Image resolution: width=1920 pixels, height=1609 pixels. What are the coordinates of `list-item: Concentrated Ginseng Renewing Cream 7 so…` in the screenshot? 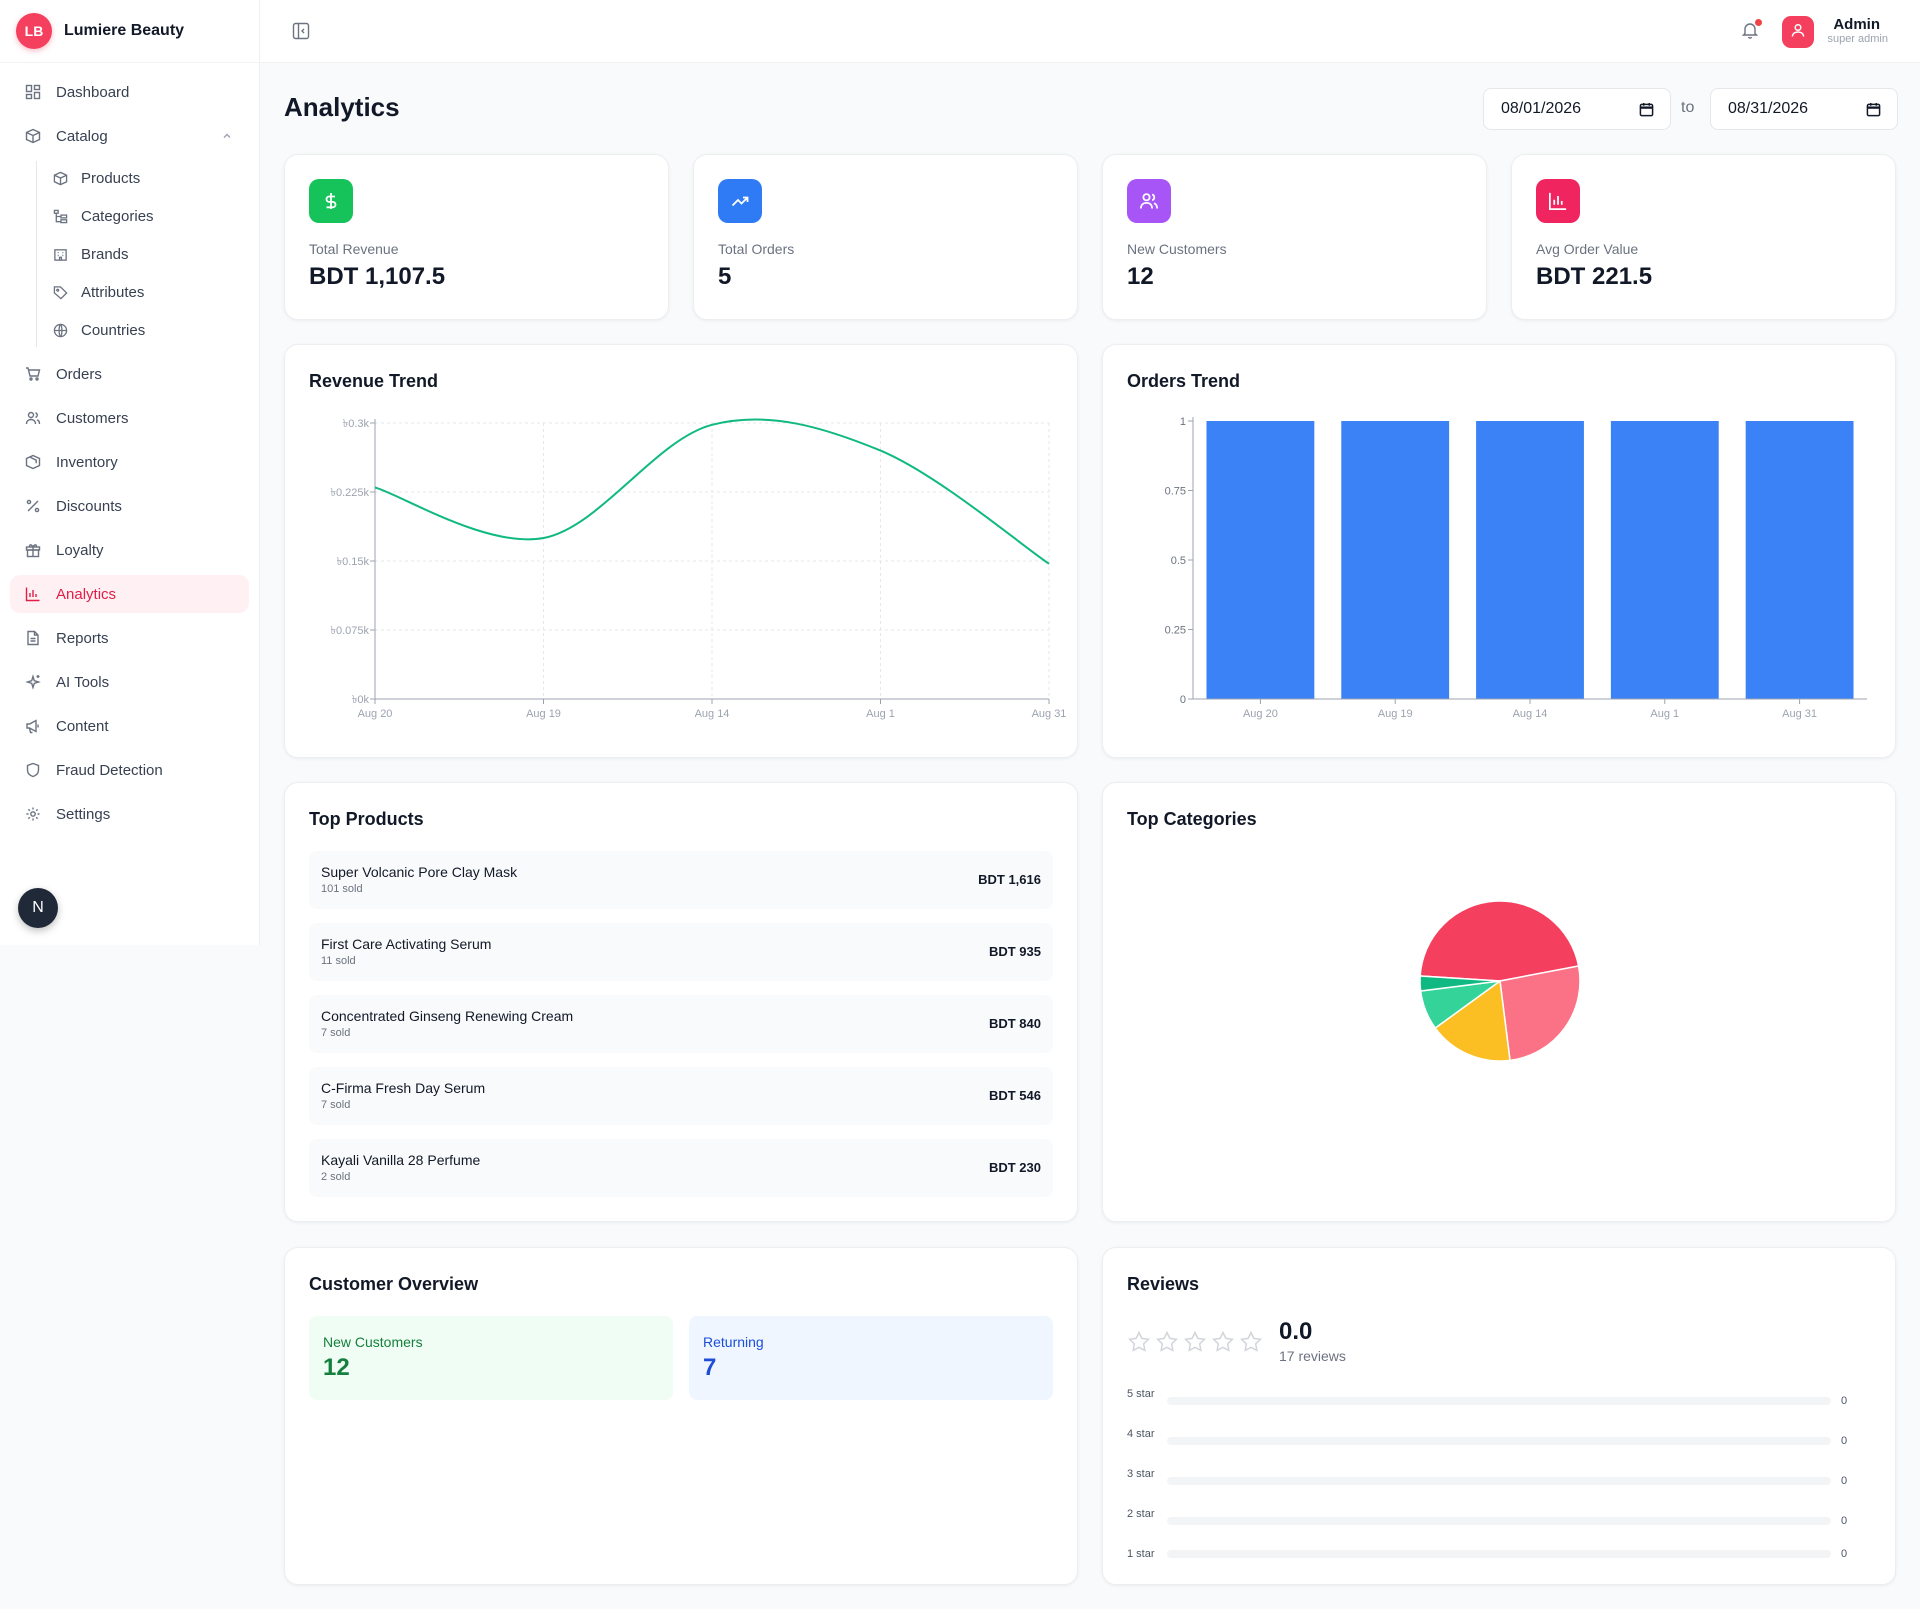 It's located at (681, 1024).